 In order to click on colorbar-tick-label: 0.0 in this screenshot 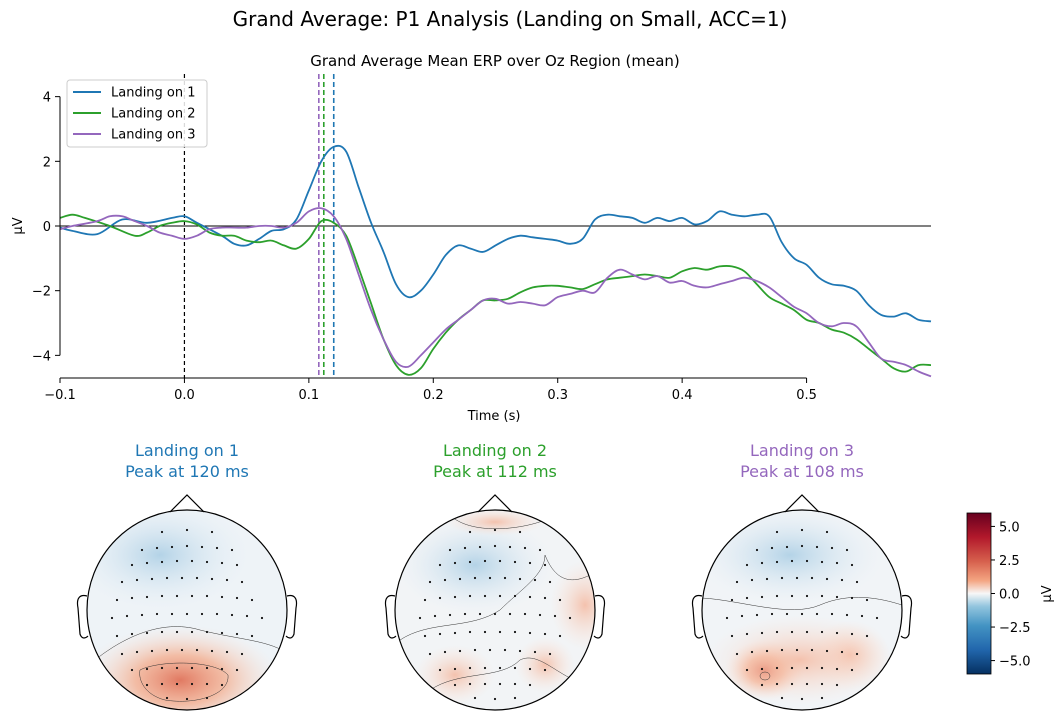, I will do `click(1009, 595)`.